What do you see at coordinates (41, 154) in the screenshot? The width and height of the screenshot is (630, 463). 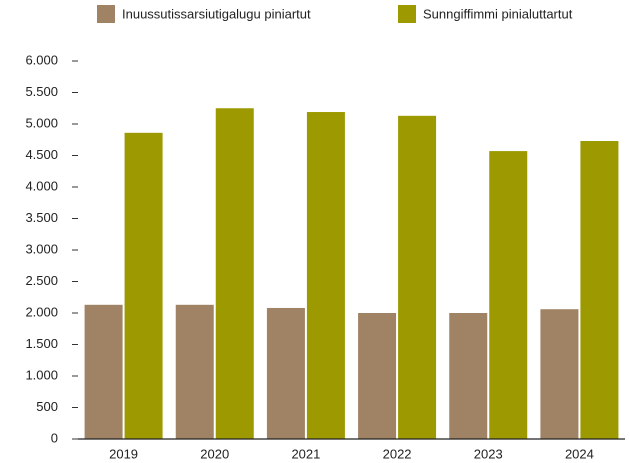 I see `y-tick-label: 4.500` at bounding box center [41, 154].